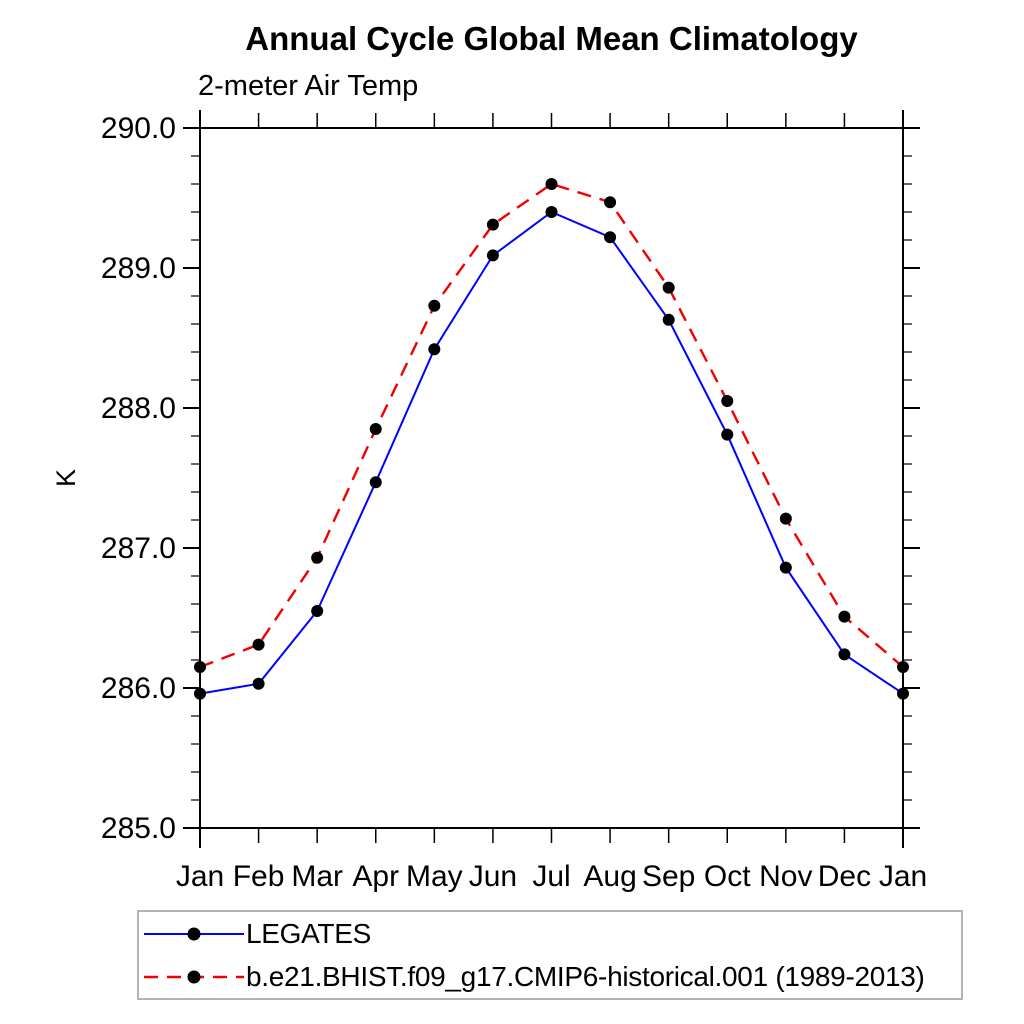 The height and width of the screenshot is (1024, 1024). Describe the element at coordinates (138, 128) in the screenshot. I see `y-tick-label: 290.0` at that location.